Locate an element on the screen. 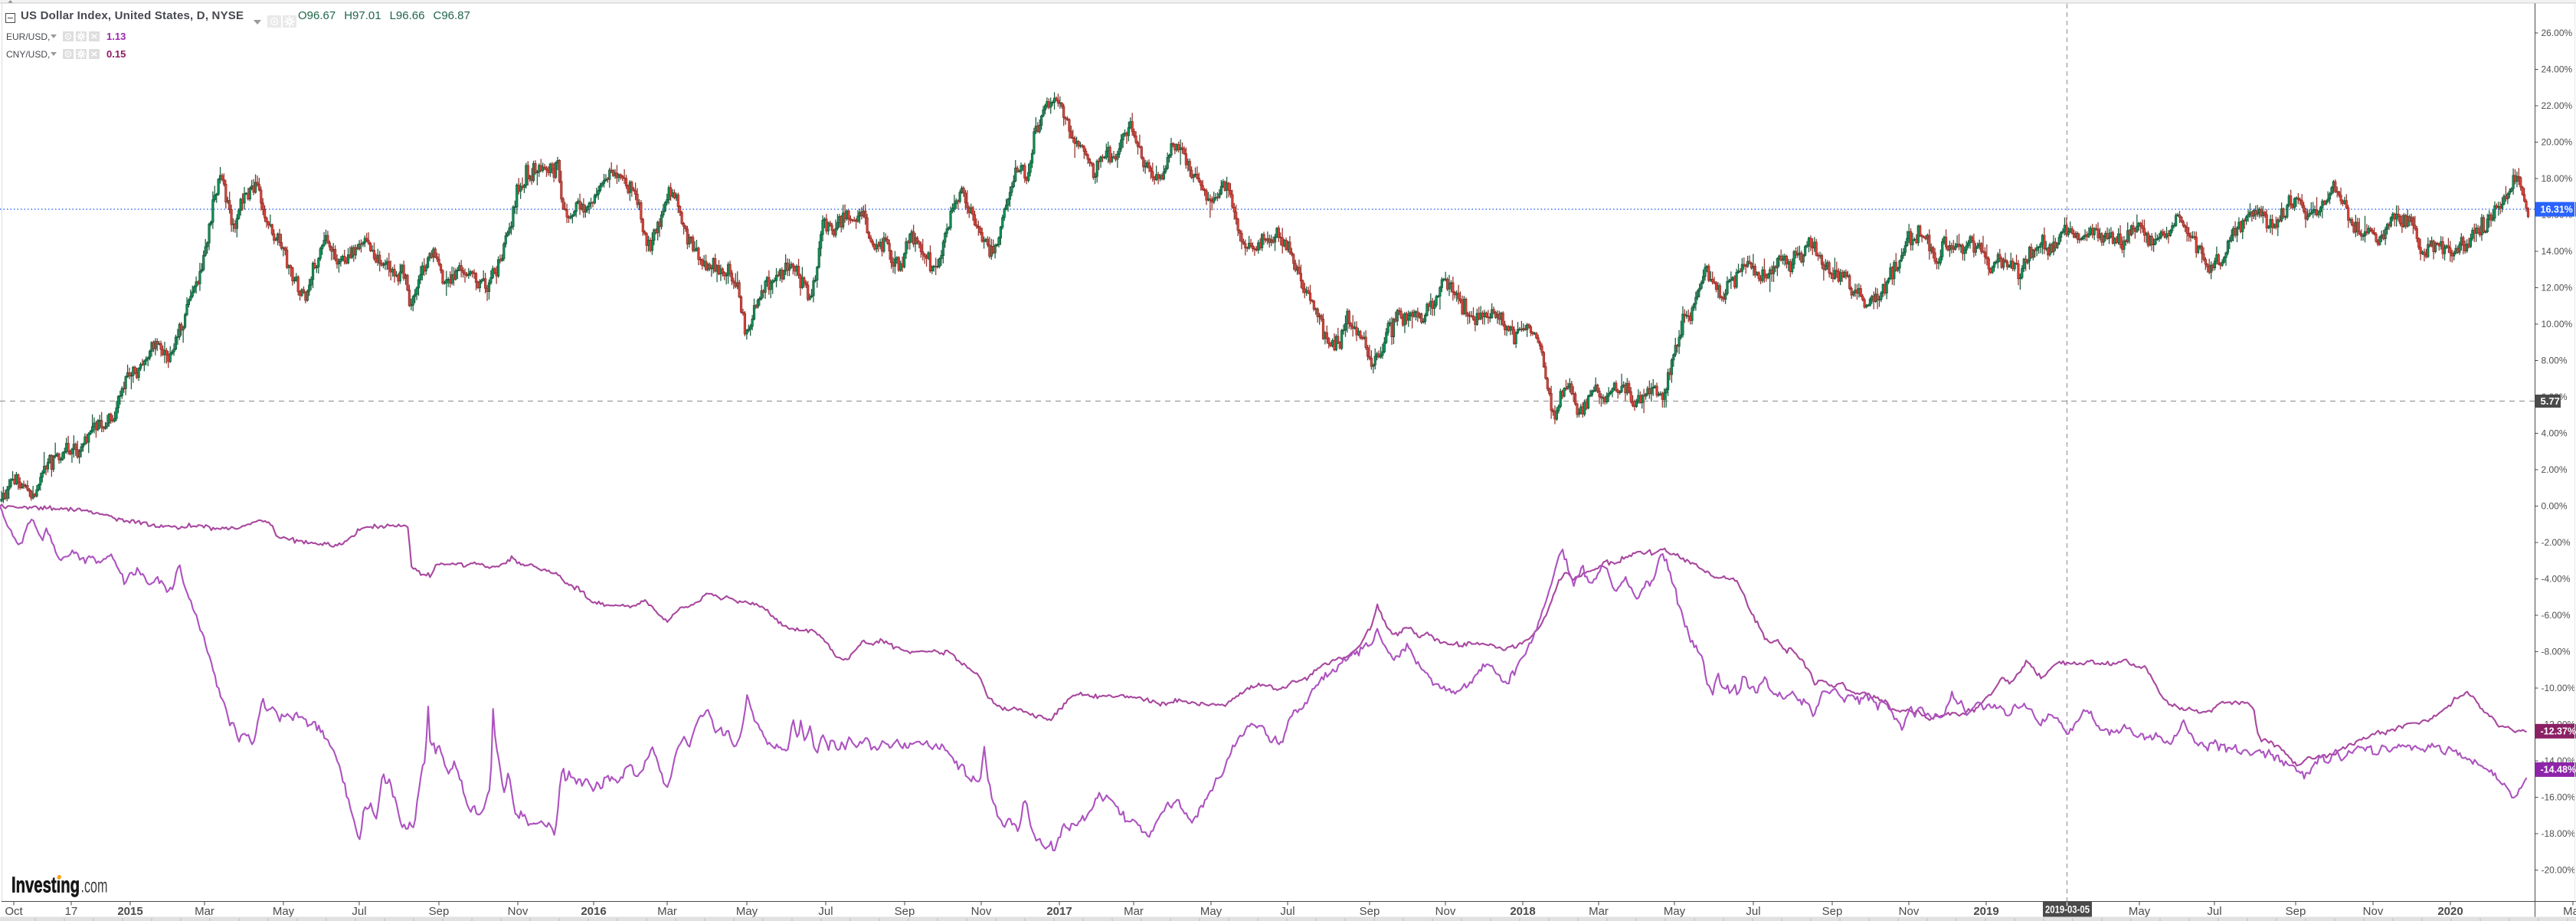  svg-text: 5.77 is located at coordinates (2550, 401).